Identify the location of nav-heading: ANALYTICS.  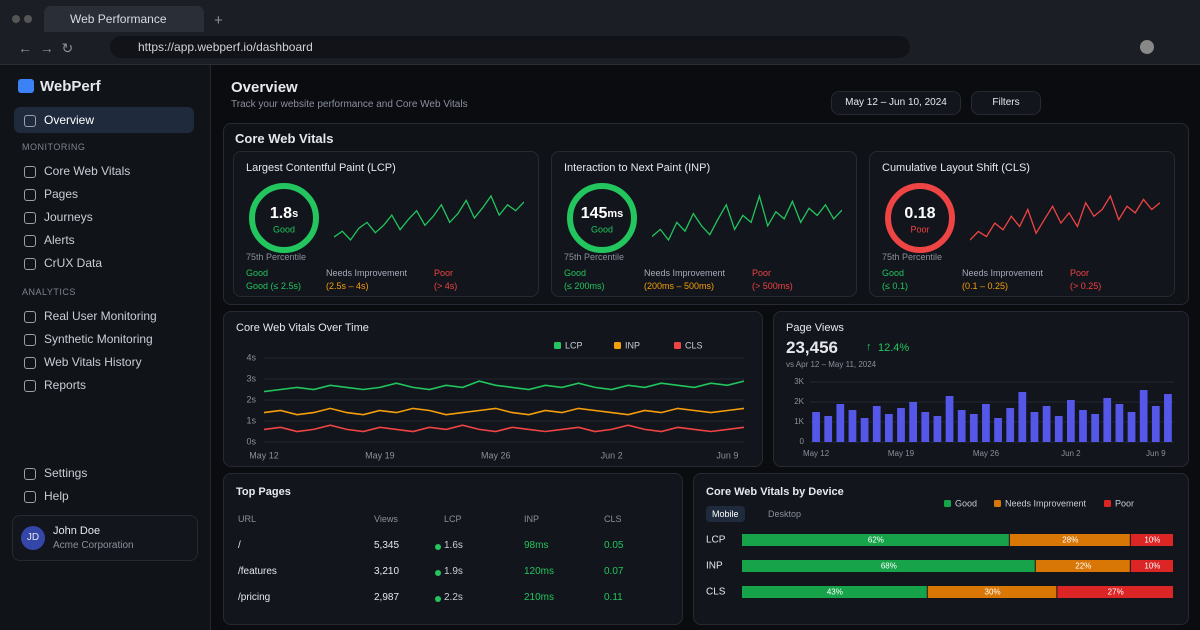
(49, 292).